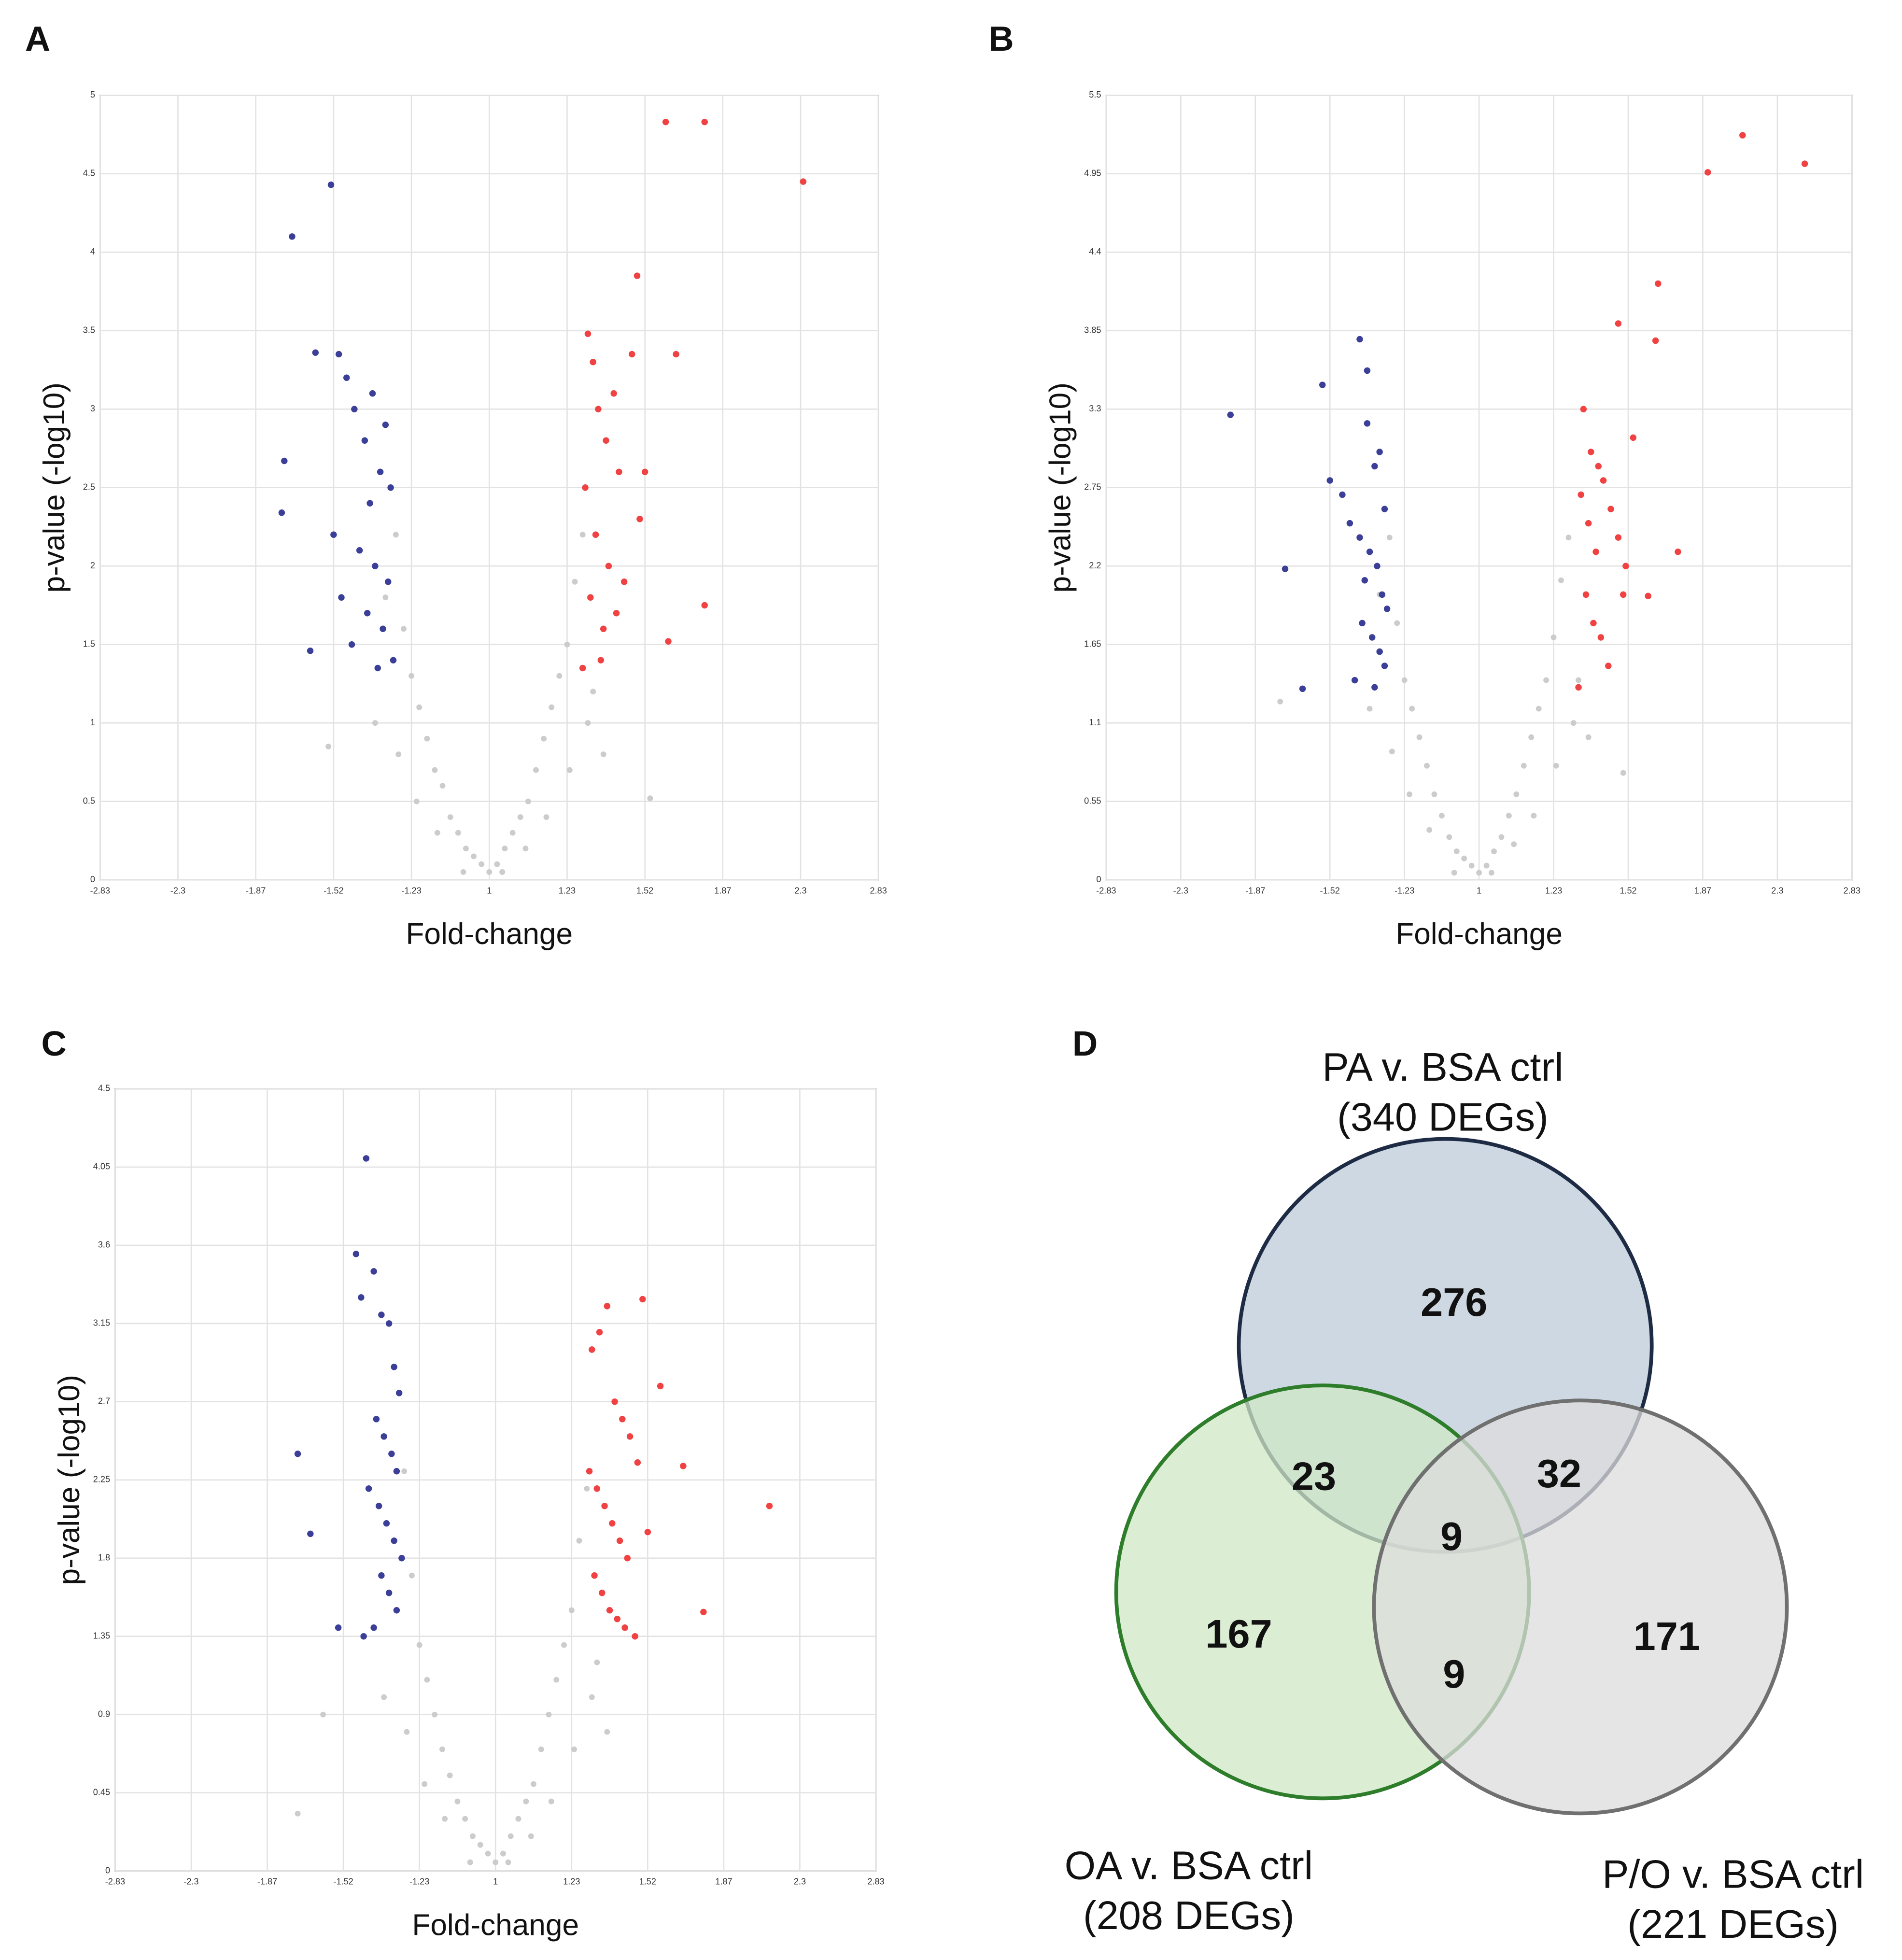 This screenshot has height=1960, width=1902. Describe the element at coordinates (1095, 251) in the screenshot. I see `y-tick-label: 4.4` at that location.